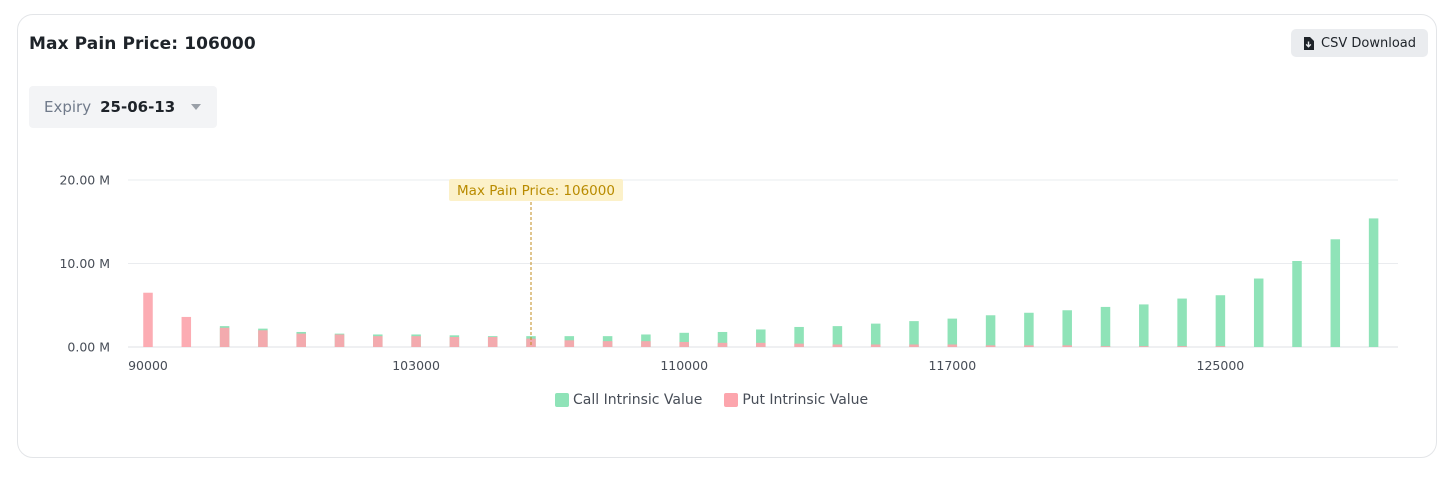 This screenshot has height=477, width=1456. What do you see at coordinates (84, 263) in the screenshot?
I see `y-tick-label: 10.00 M` at bounding box center [84, 263].